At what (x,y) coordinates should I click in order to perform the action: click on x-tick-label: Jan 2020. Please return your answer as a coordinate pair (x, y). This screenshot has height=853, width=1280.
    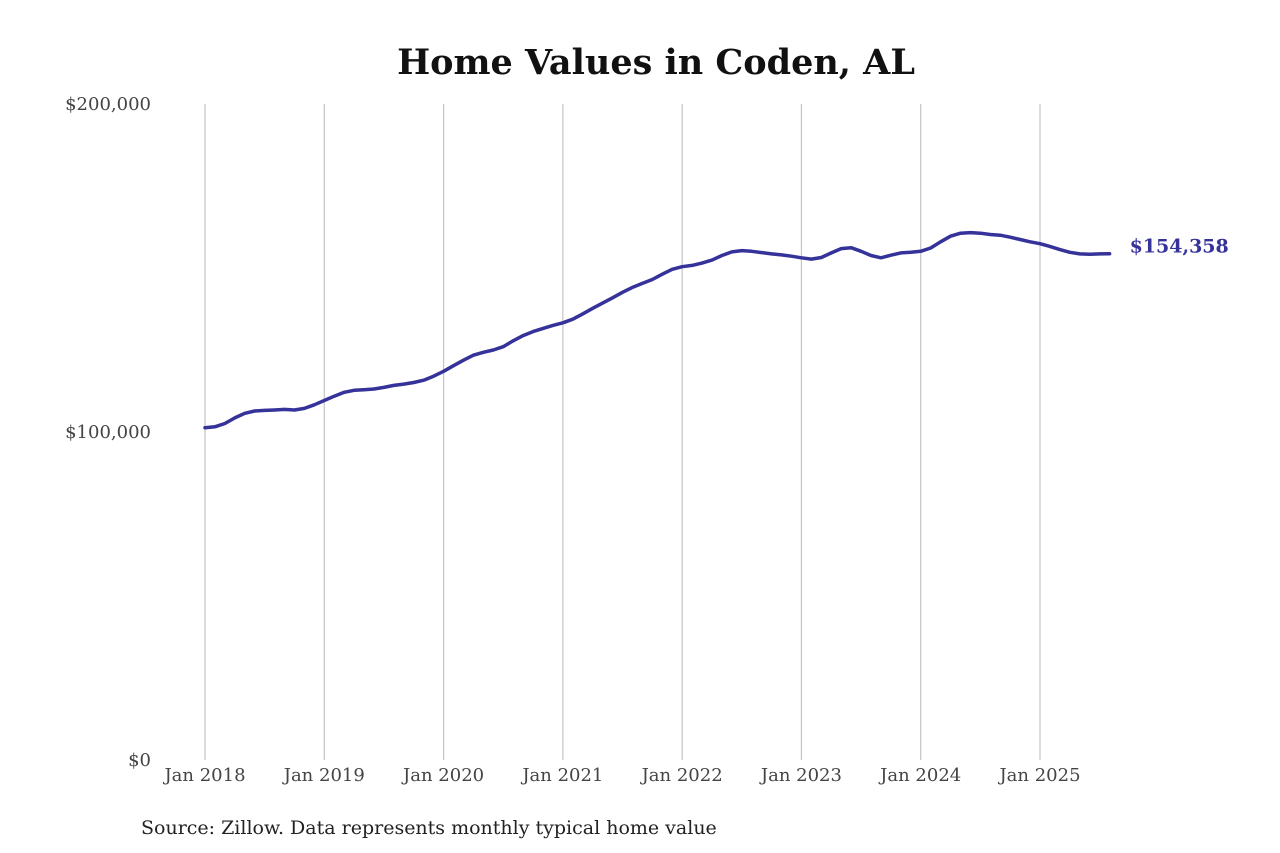
    Looking at the image, I should click on (442, 775).